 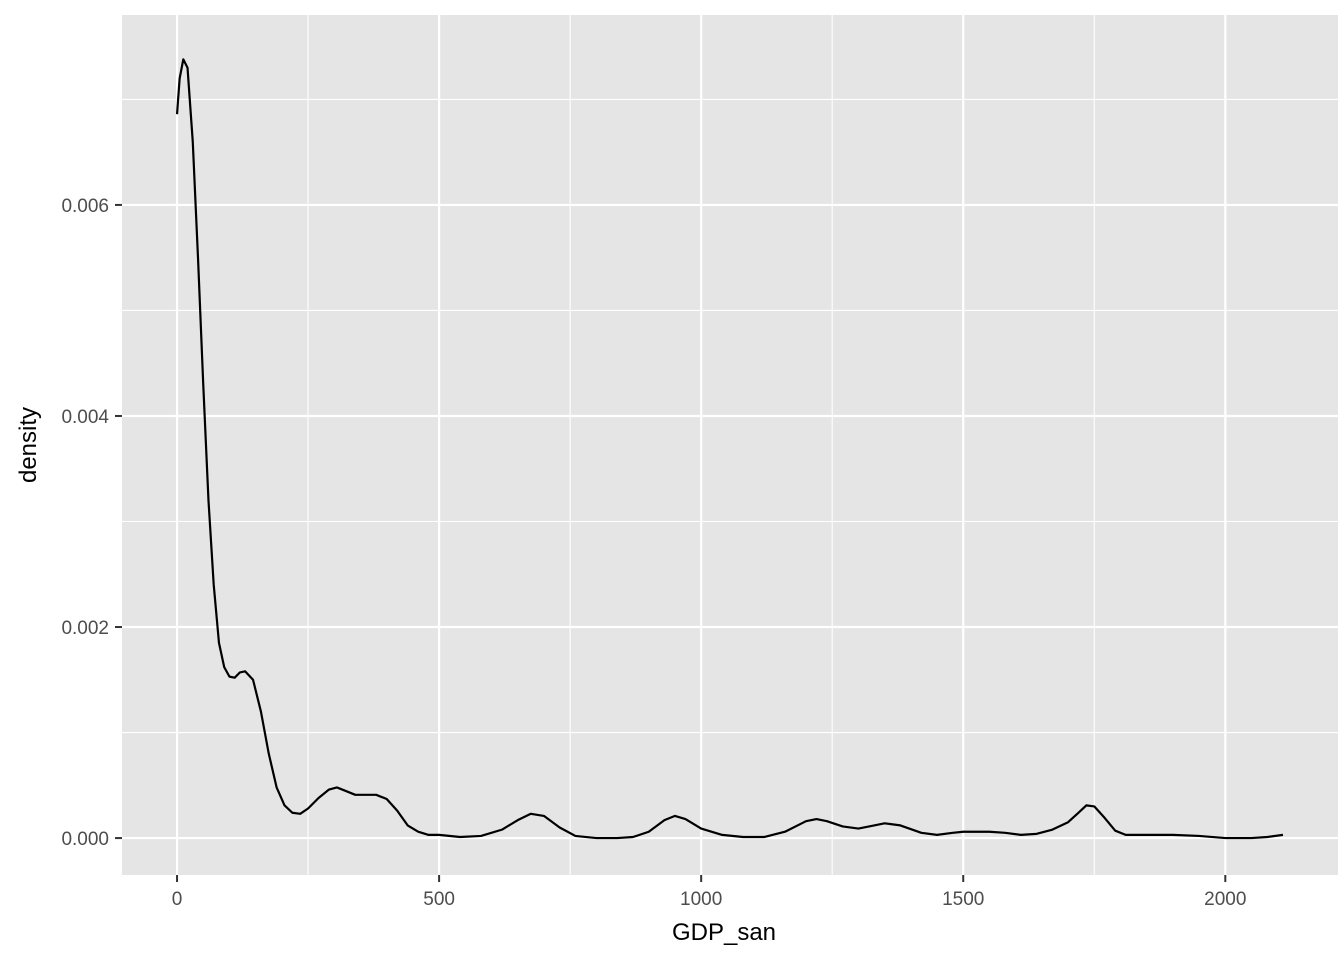 I want to click on x-tick-label: 1500, so click(x=963, y=899).